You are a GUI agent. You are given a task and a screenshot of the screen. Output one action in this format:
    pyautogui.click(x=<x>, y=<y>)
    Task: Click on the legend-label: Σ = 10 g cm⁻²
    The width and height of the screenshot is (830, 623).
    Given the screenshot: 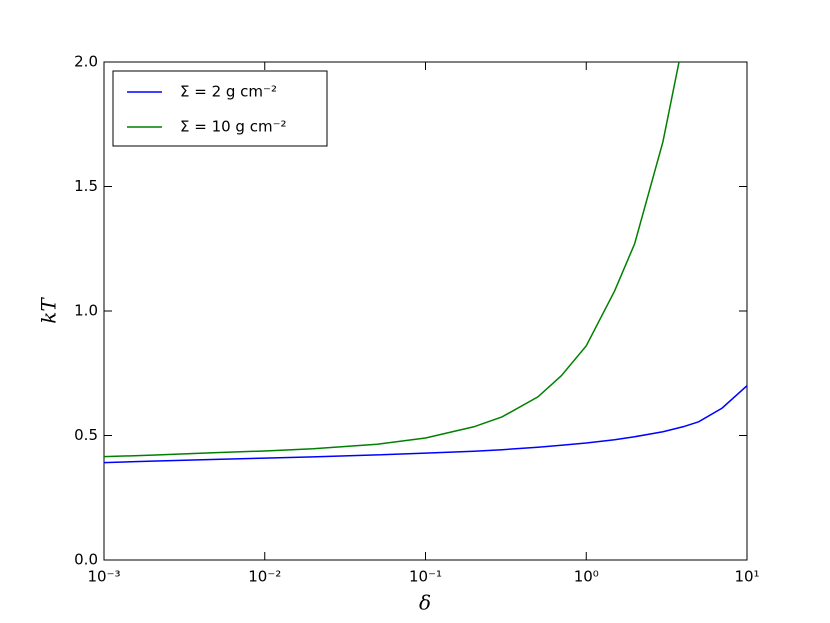 What is the action you would take?
    pyautogui.click(x=233, y=127)
    